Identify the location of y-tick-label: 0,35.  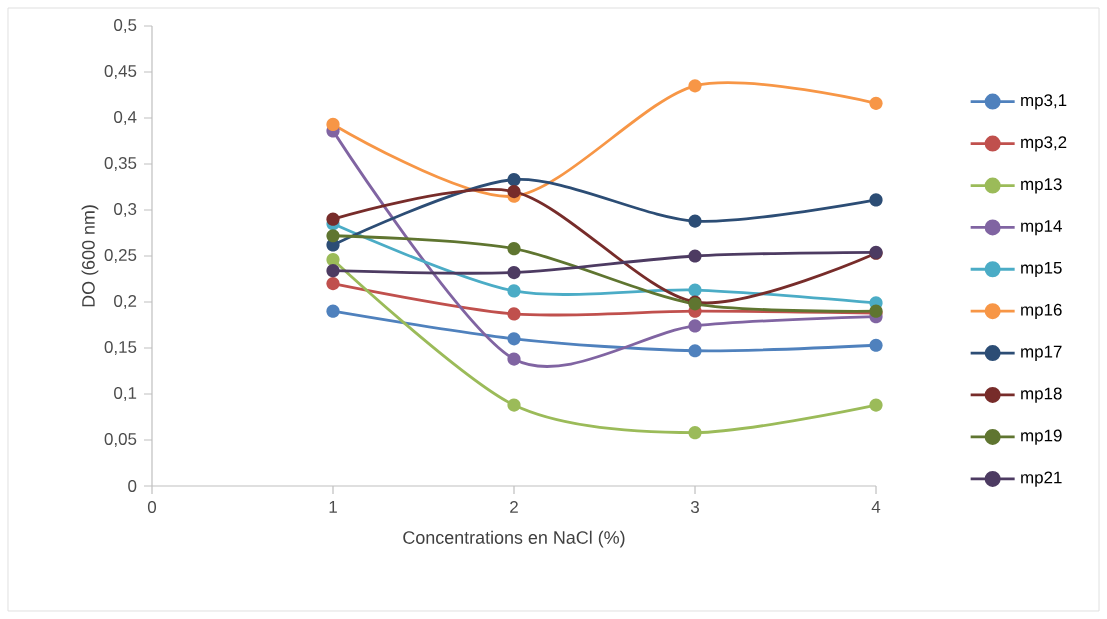
(120, 164).